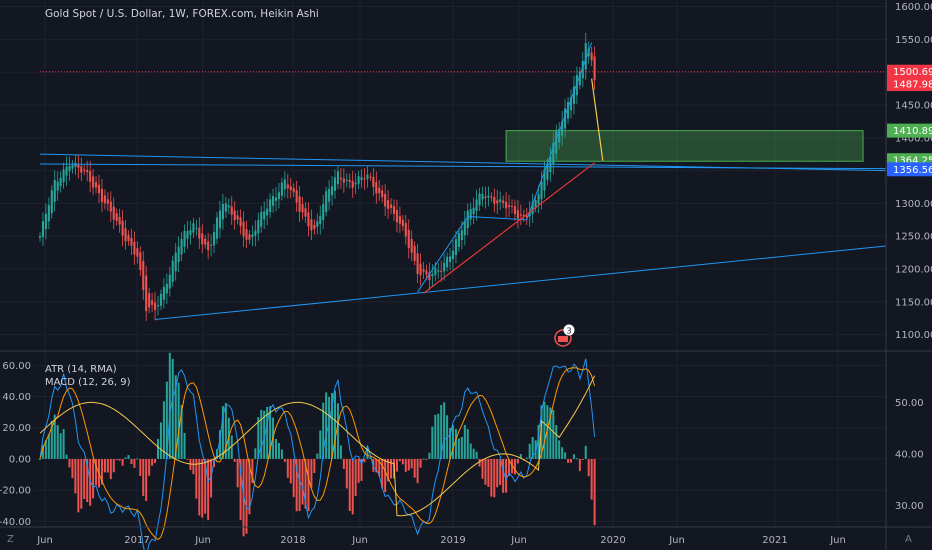 The width and height of the screenshot is (932, 550). I want to click on price-tick-label: 1450.00, so click(913, 105).